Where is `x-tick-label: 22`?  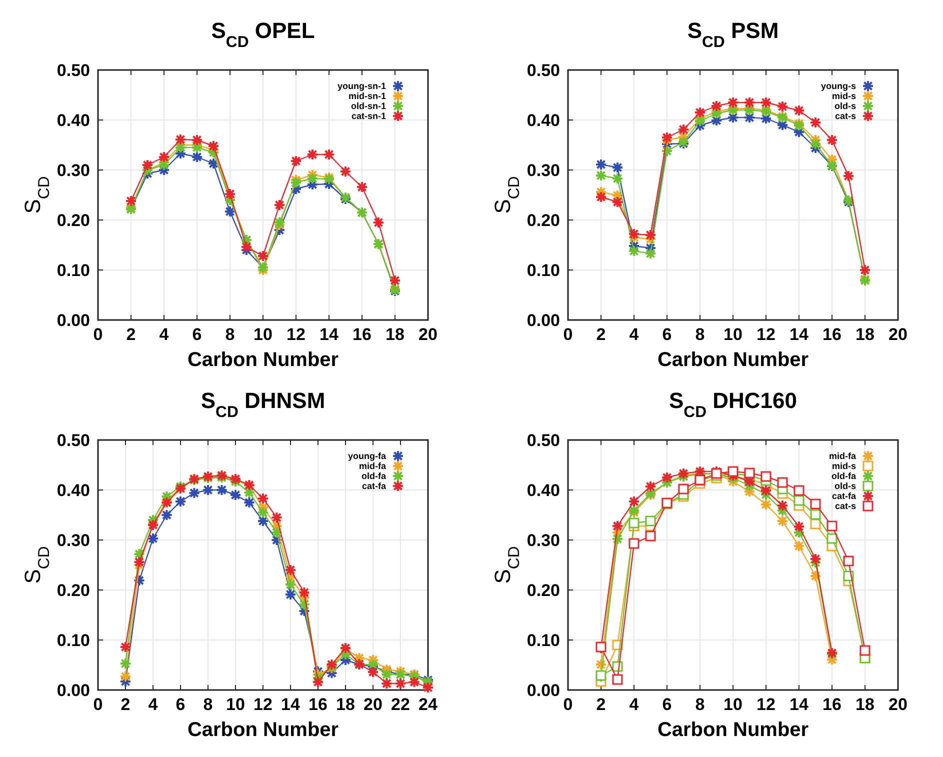 x-tick-label: 22 is located at coordinates (400, 704).